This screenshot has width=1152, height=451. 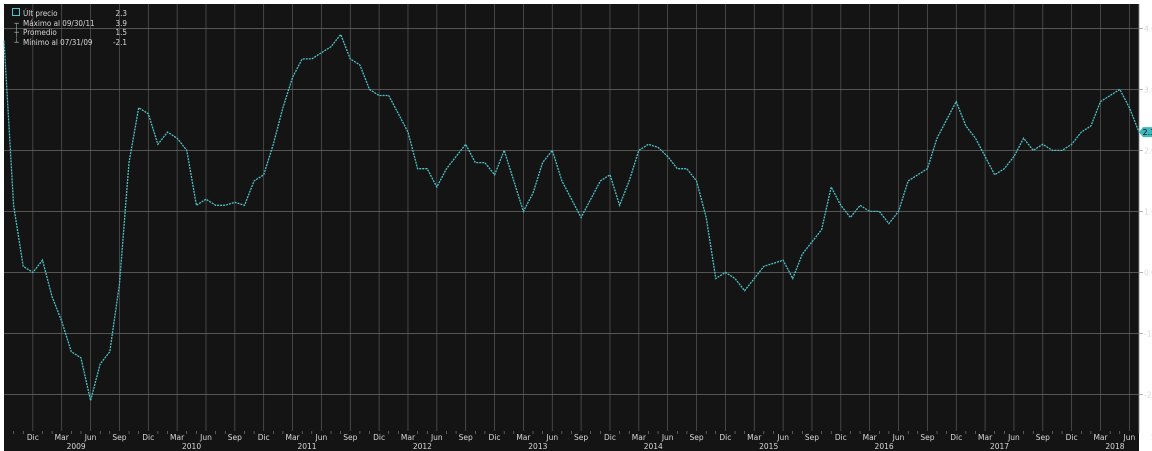 What do you see at coordinates (571, 441) in the screenshot?
I see `x-axis-band` at bounding box center [571, 441].